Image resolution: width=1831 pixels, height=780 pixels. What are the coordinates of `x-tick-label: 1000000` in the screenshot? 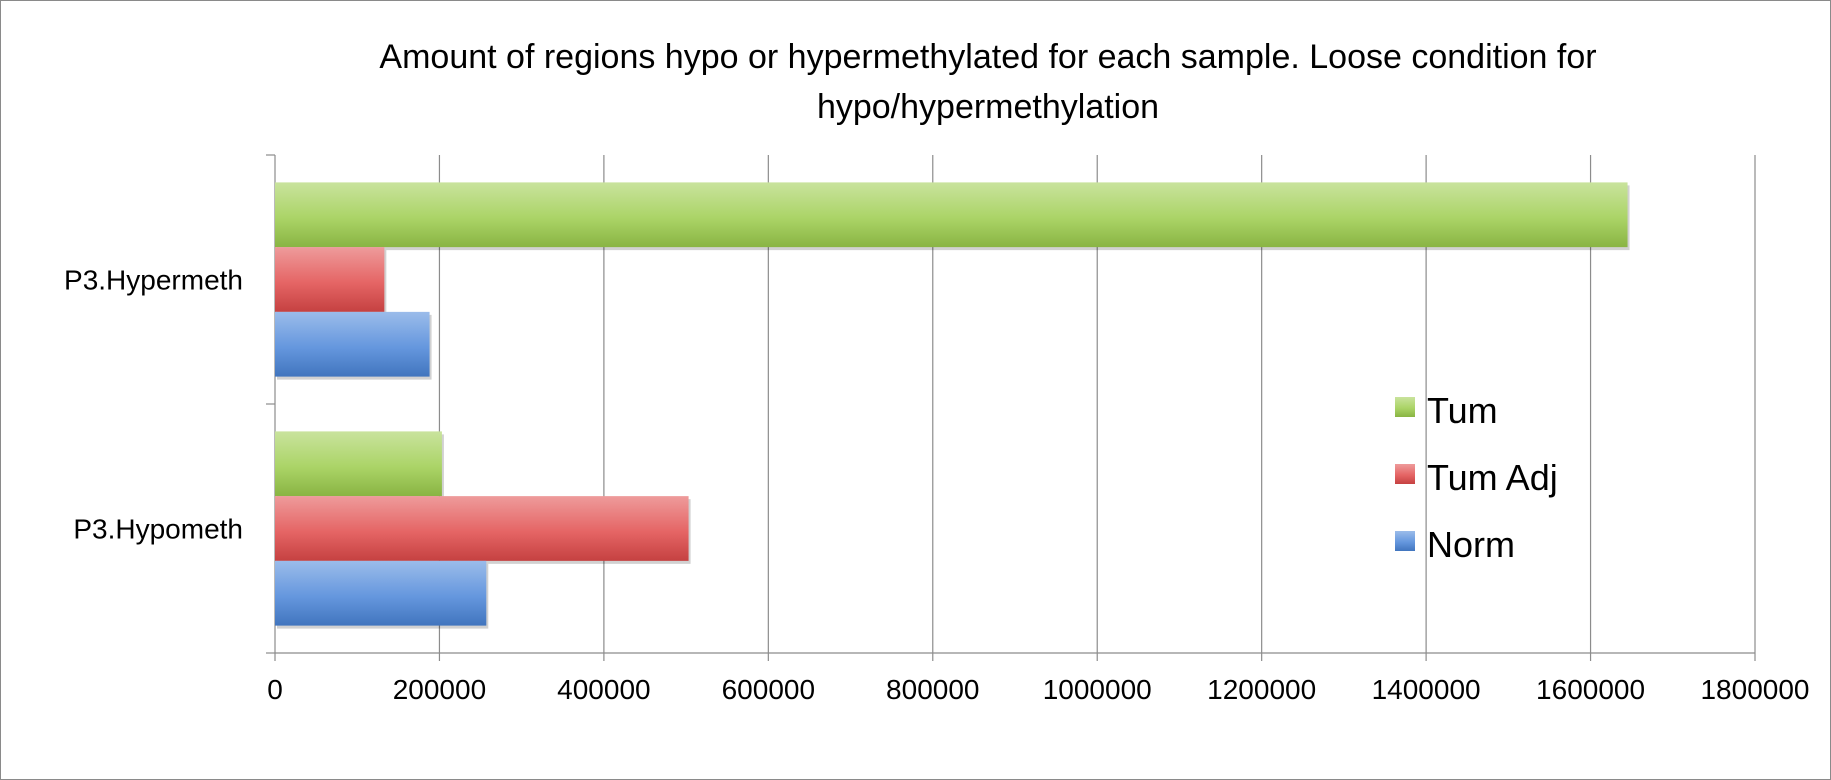 It's located at (1097, 689).